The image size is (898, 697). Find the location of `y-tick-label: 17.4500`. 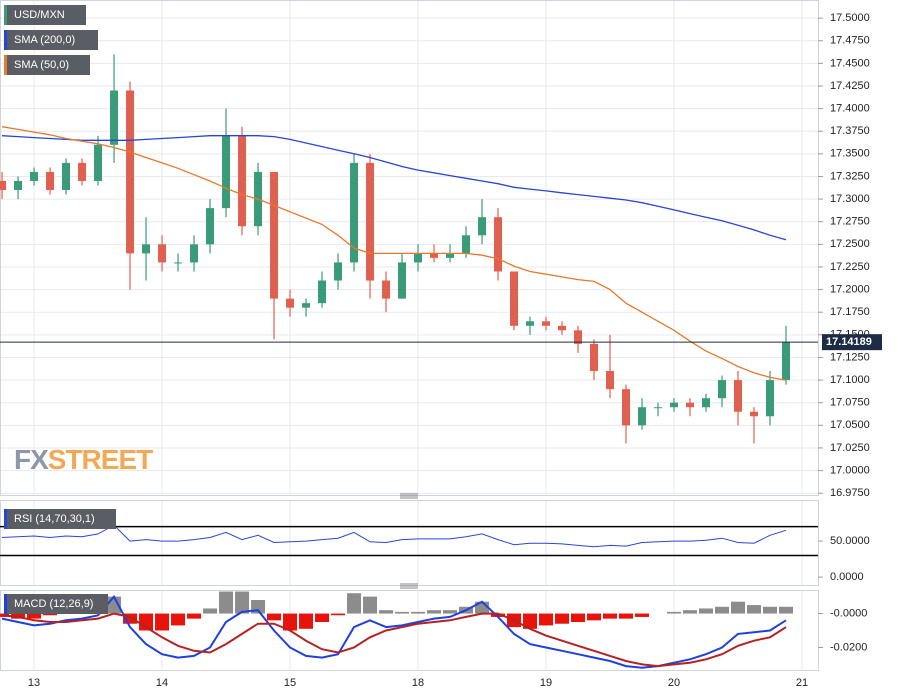

y-tick-label: 17.4500 is located at coordinates (850, 63).